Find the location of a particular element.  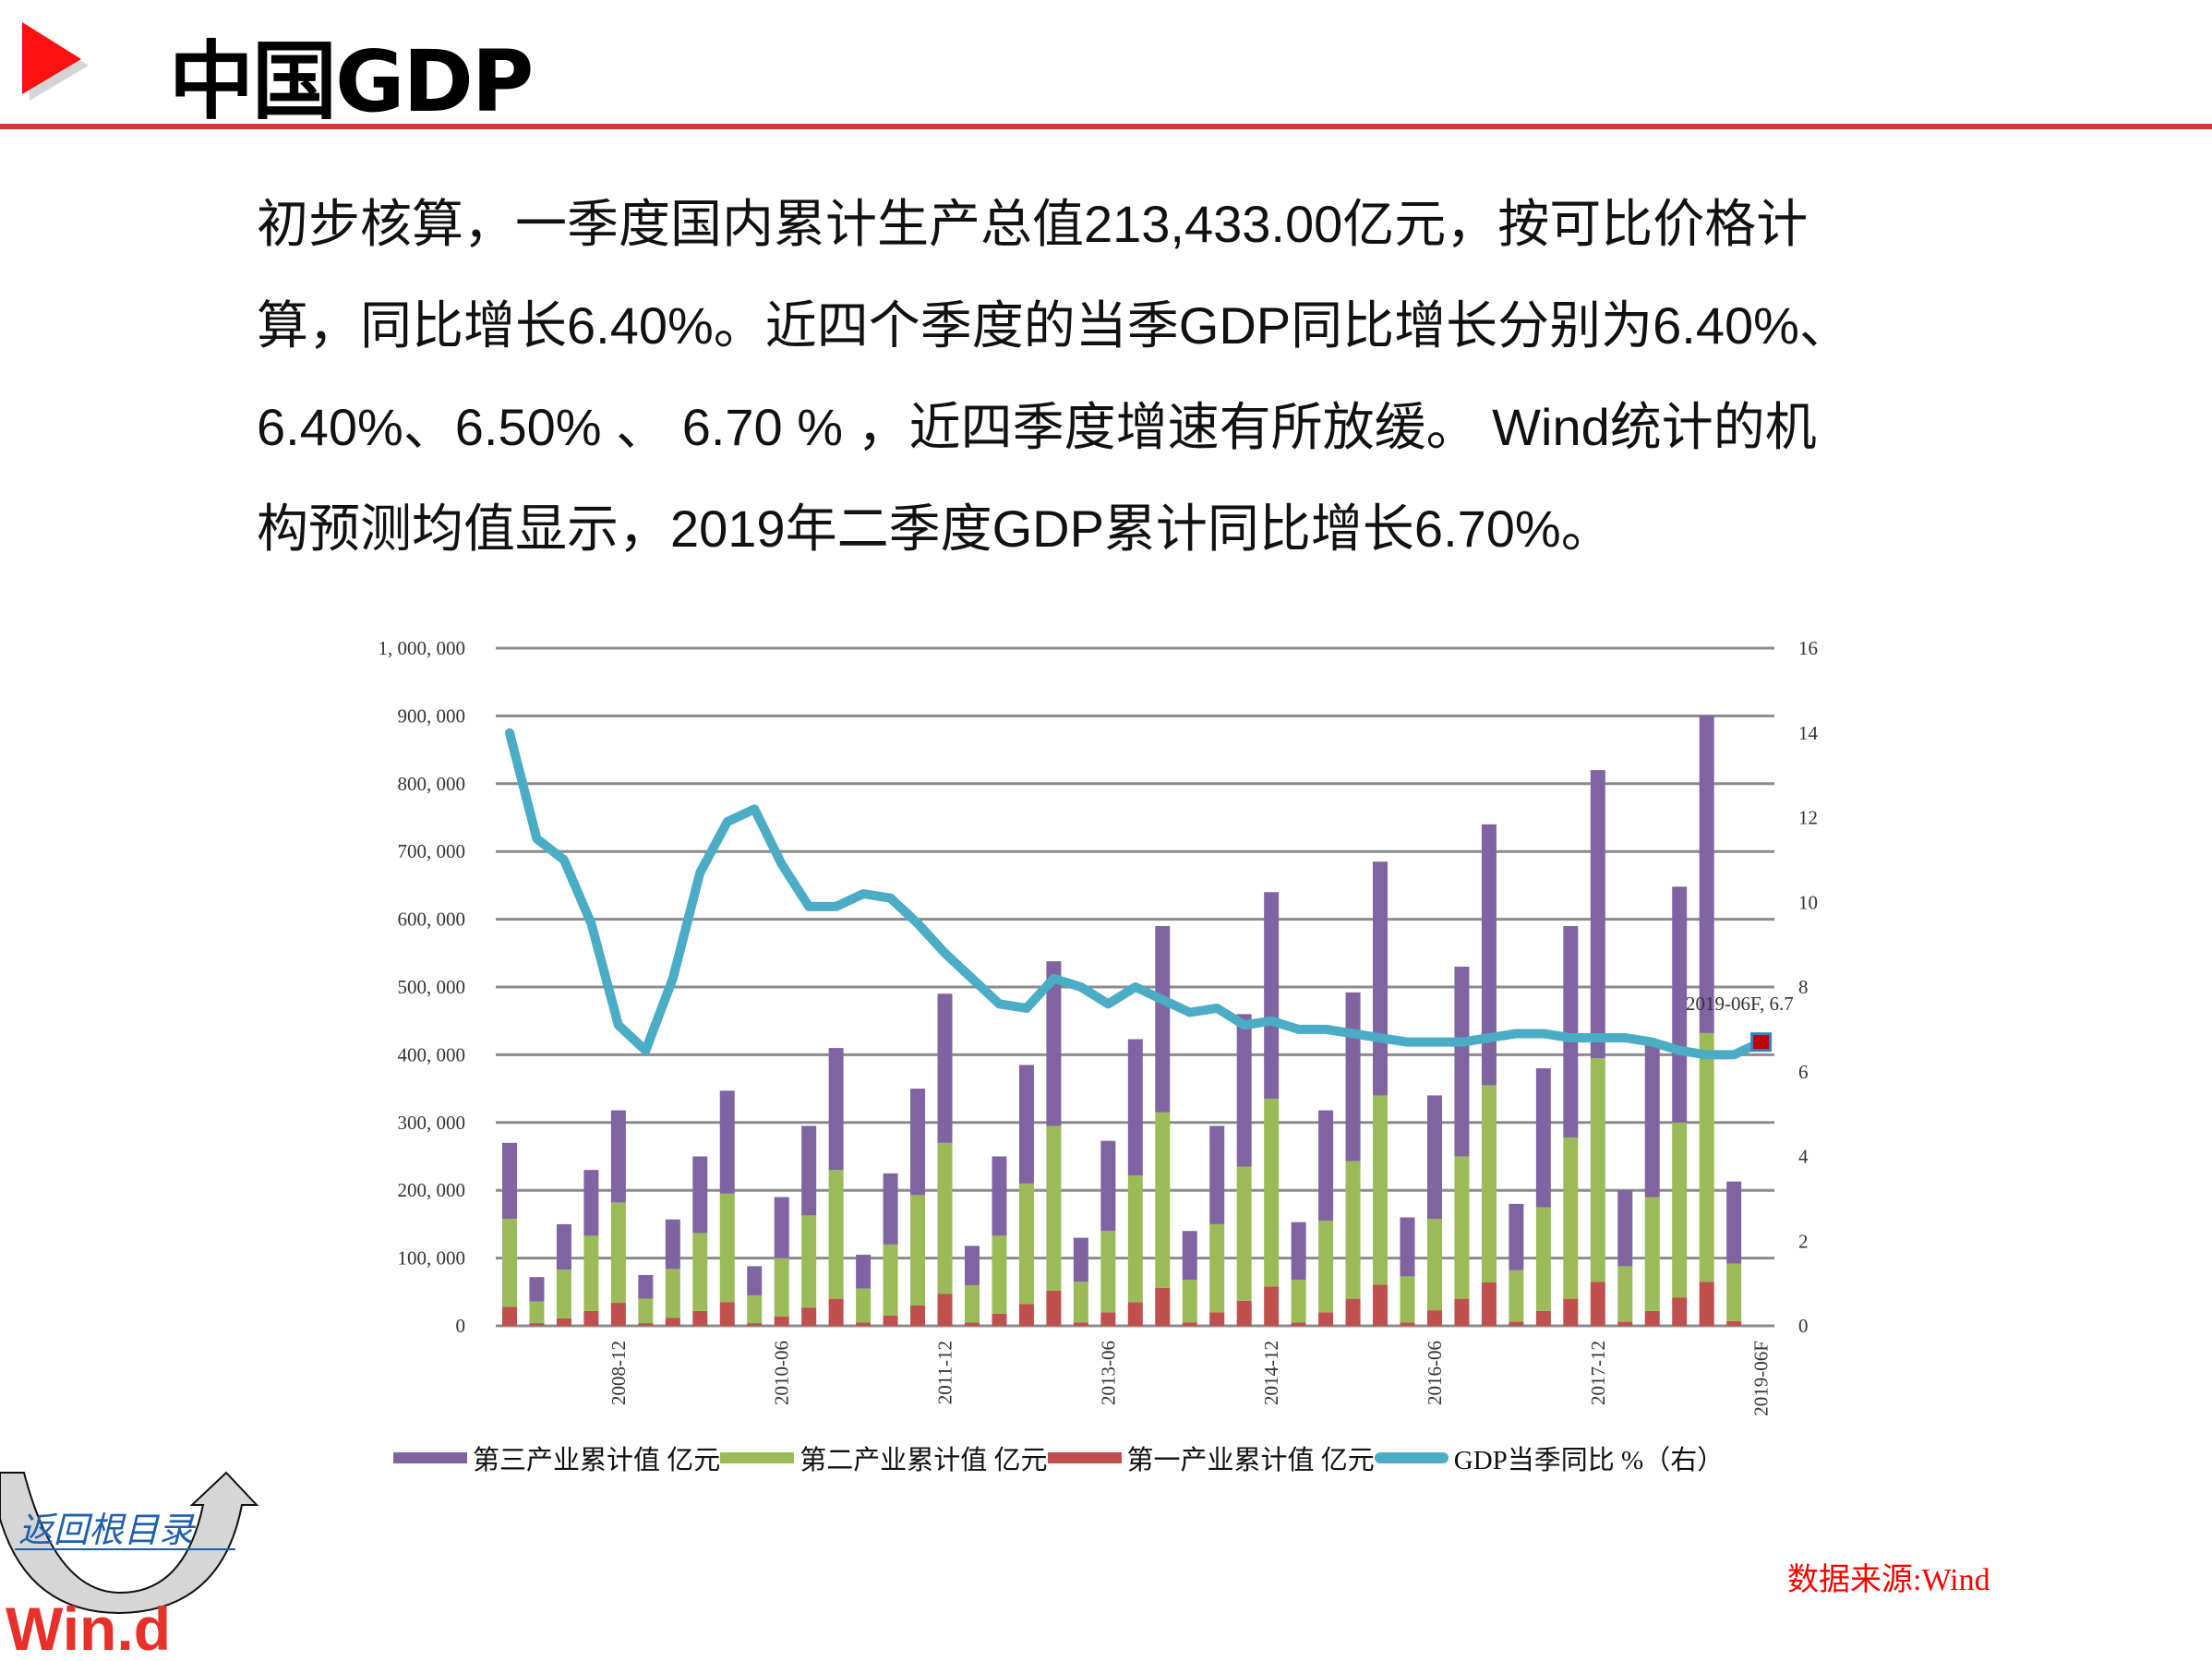

x-tick-label: 2019-06F is located at coordinates (1761, 1378).